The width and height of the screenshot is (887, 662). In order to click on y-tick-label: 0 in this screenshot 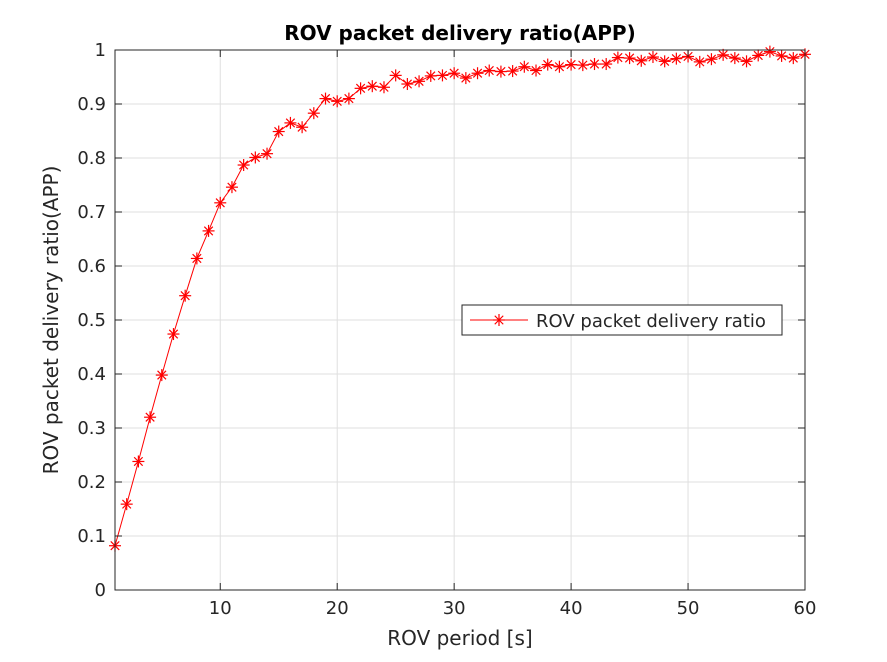, I will do `click(100, 590)`.